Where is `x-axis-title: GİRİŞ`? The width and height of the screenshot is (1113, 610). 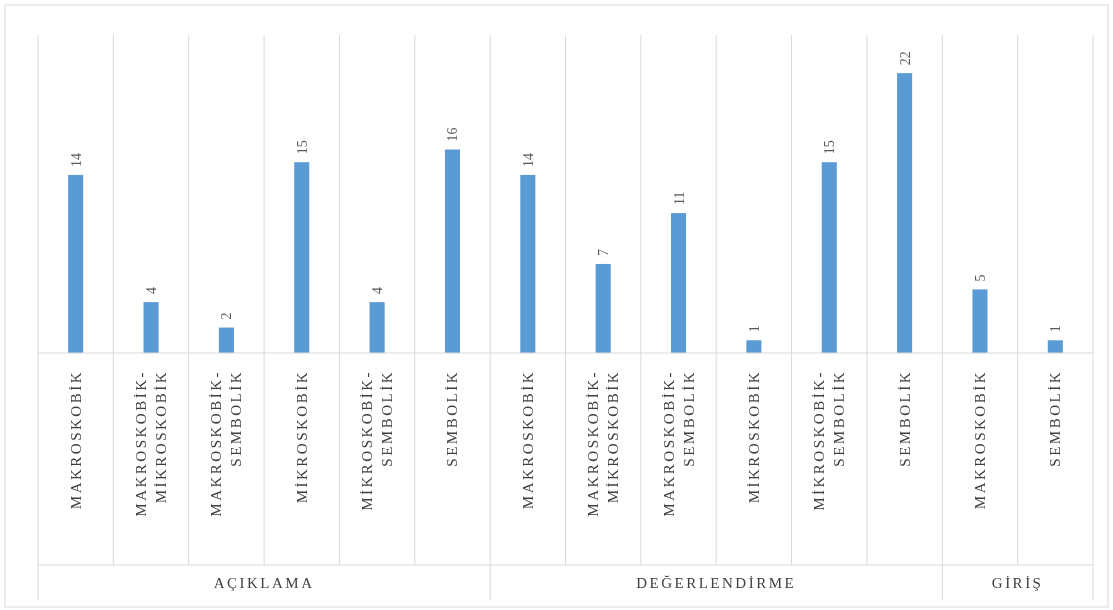 x-axis-title: GİRİŞ is located at coordinates (1017, 583).